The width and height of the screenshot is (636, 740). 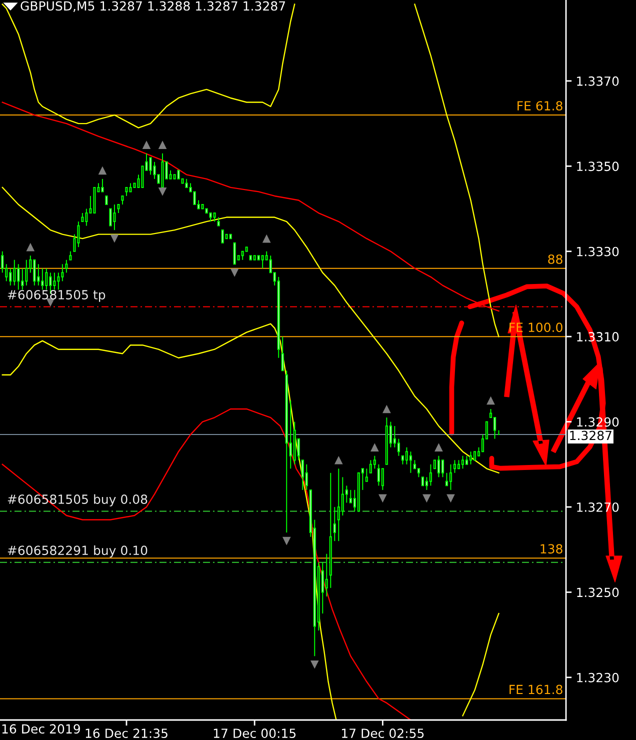 What do you see at coordinates (598, 677) in the screenshot?
I see `y-tick-label: 1.3230` at bounding box center [598, 677].